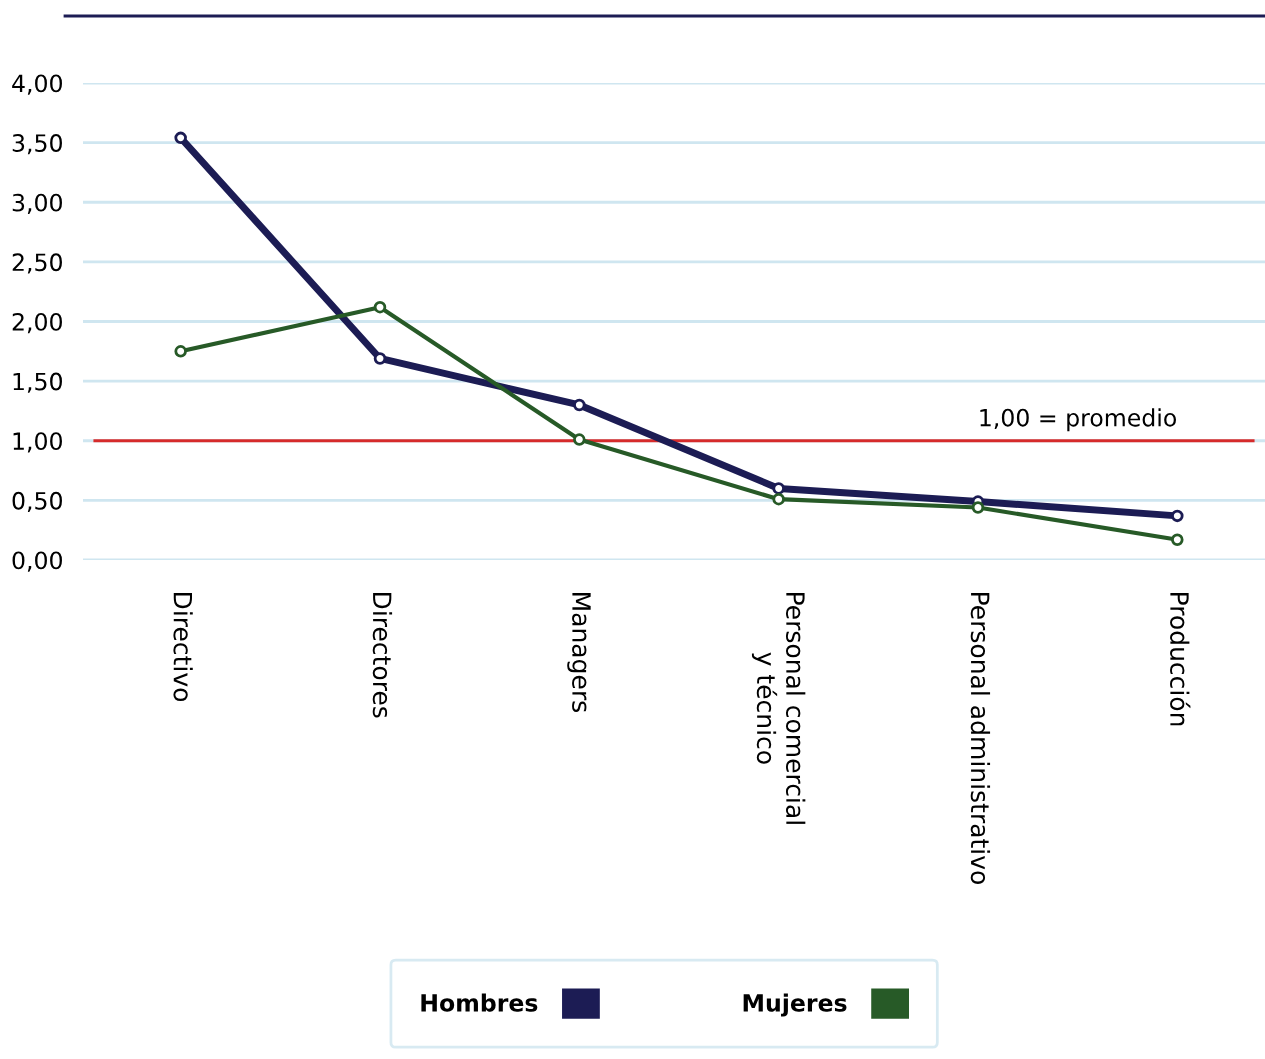  Describe the element at coordinates (479, 1002) in the screenshot. I see `legend-label: Hombres` at that location.